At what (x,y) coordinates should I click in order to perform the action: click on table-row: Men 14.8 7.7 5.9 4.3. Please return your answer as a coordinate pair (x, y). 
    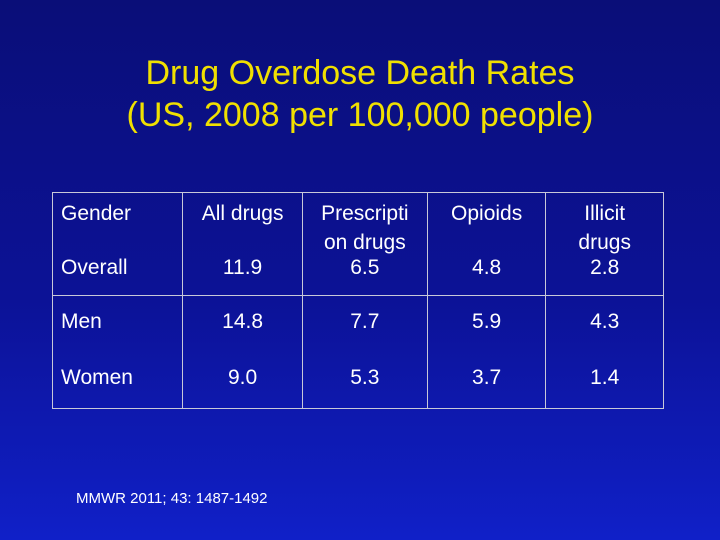
    Looking at the image, I should click on (357, 323).